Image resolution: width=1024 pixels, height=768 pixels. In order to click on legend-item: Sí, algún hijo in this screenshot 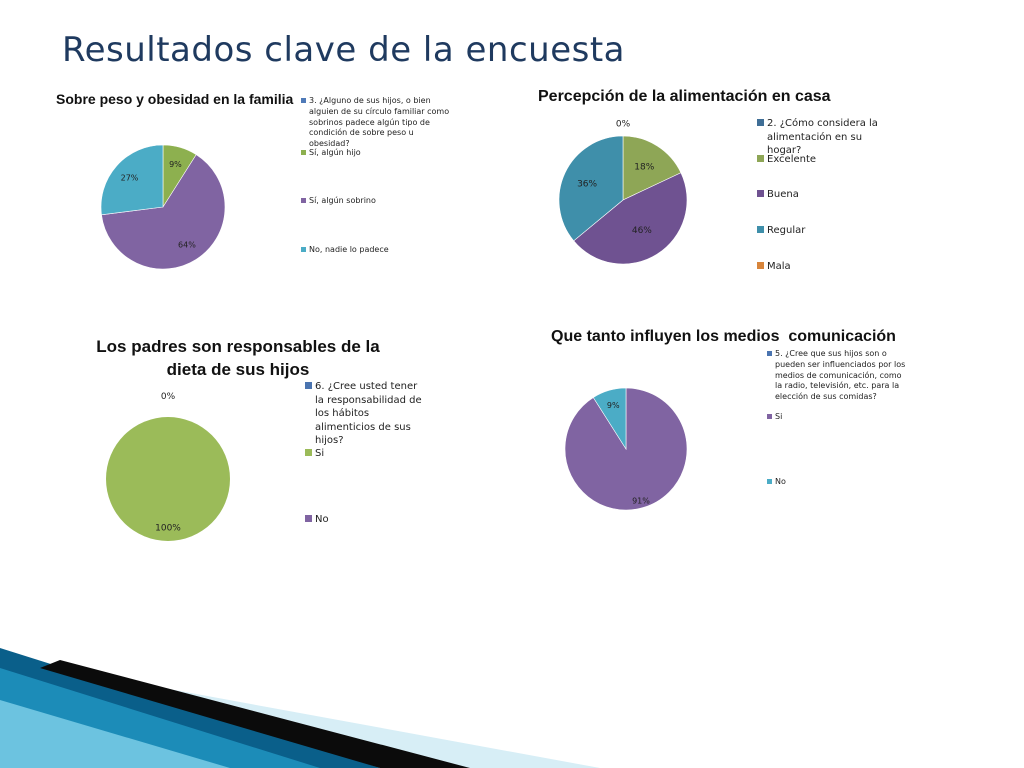, I will do `click(331, 153)`.